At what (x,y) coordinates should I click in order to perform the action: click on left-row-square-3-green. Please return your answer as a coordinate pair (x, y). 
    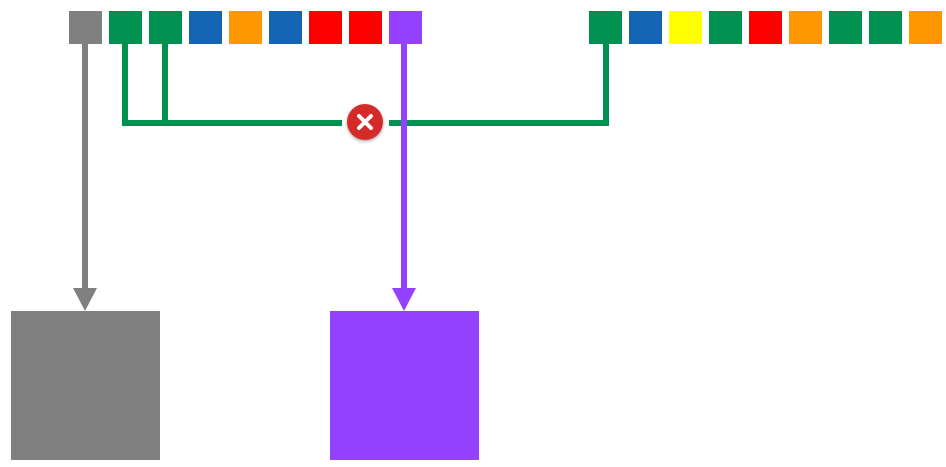
    Looking at the image, I should click on (165, 27).